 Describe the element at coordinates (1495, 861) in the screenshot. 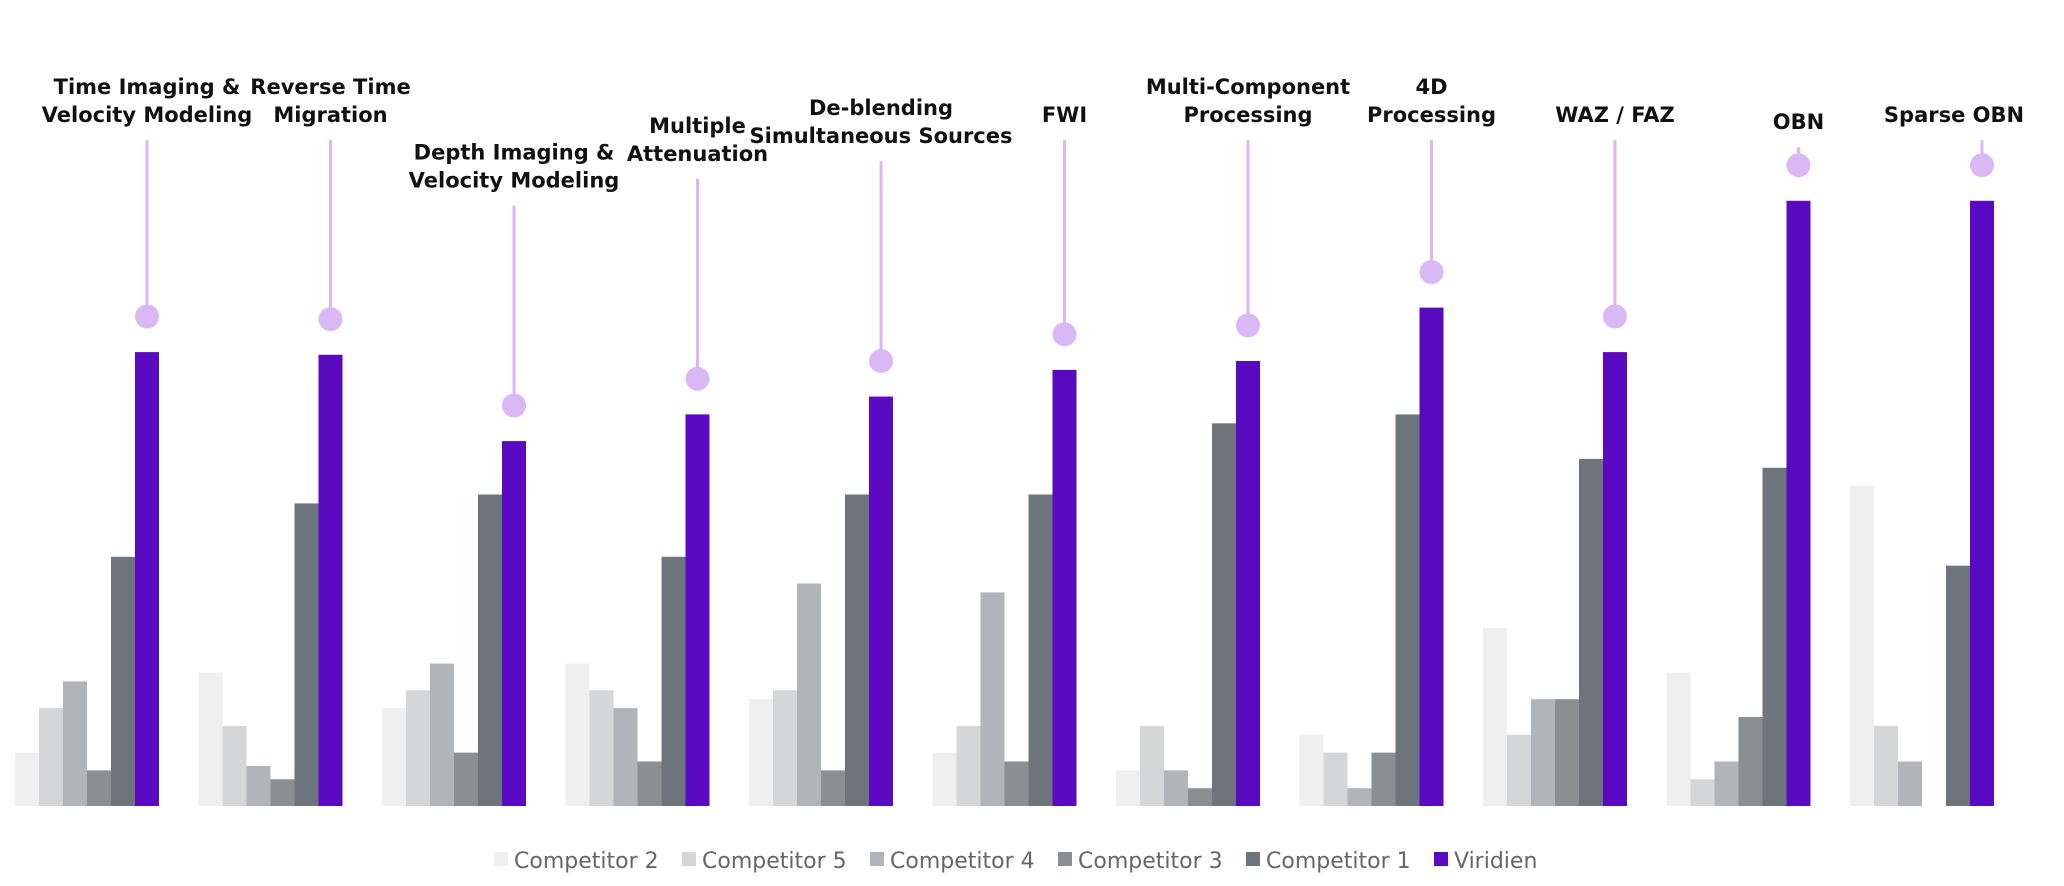

I see `legend-label-5: Viridien` at that location.